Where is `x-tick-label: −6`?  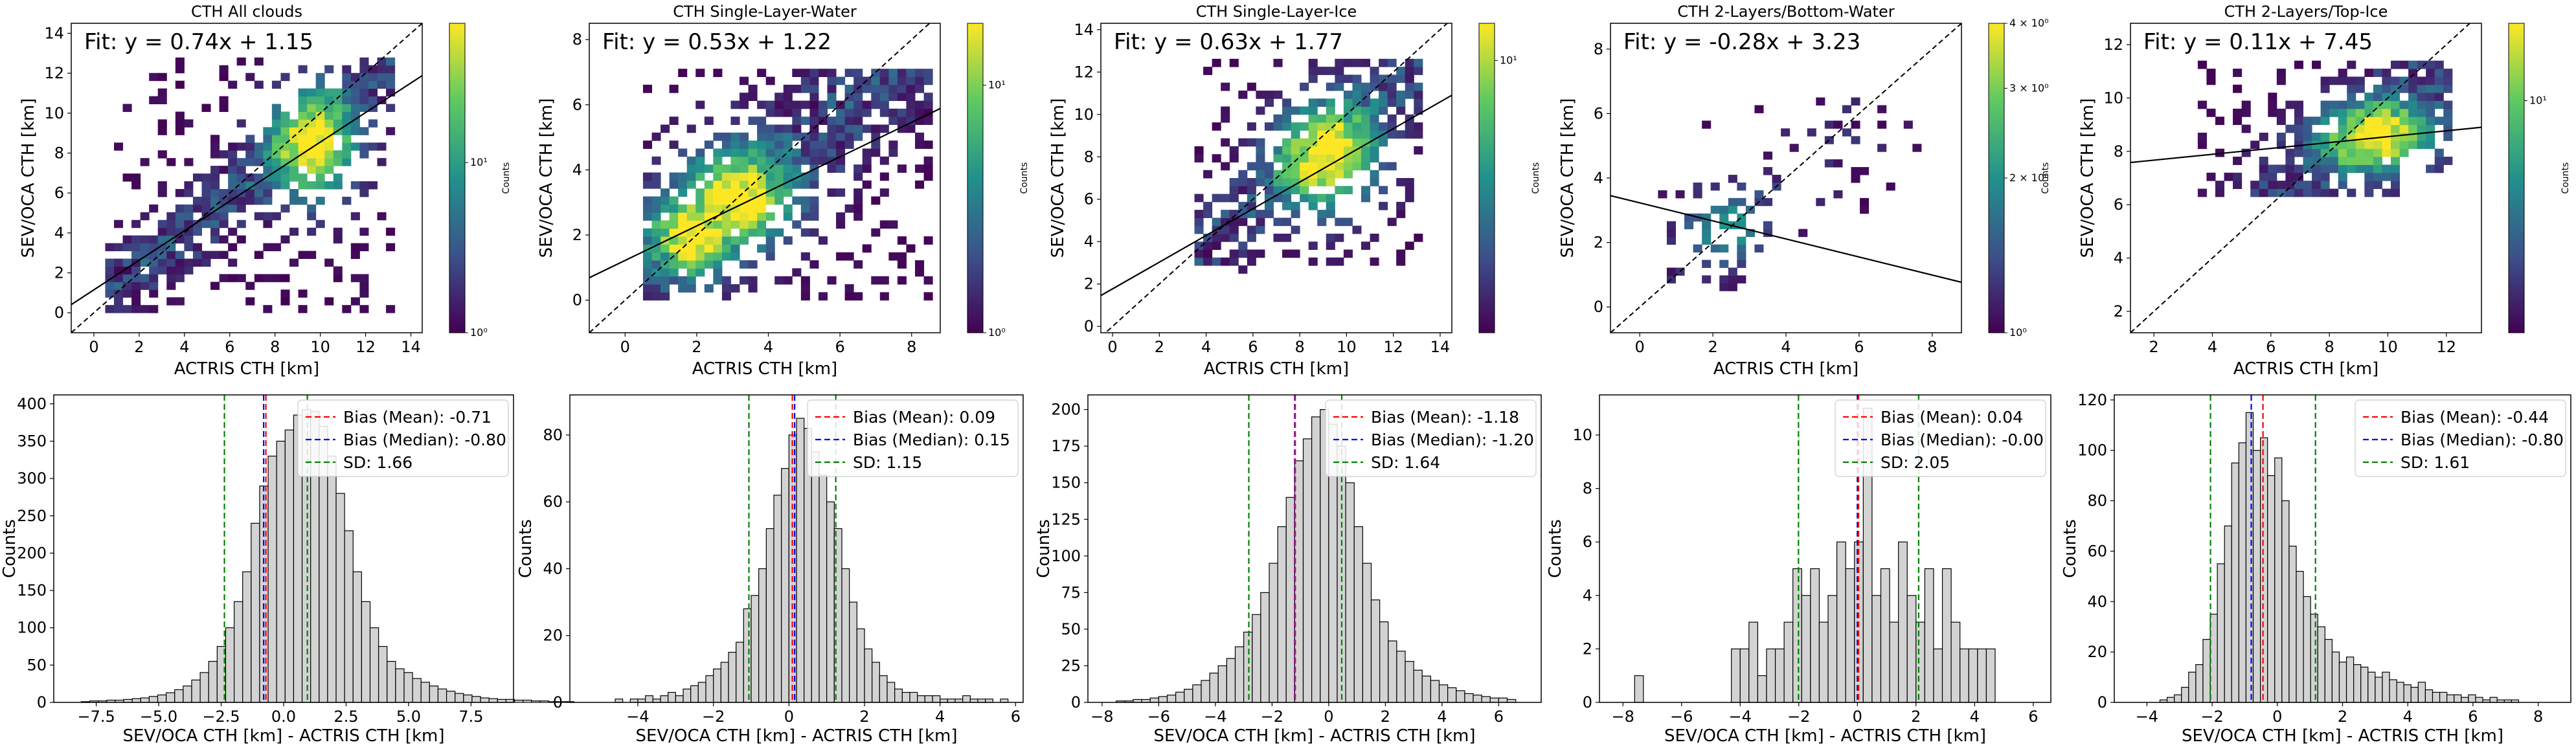
x-tick-label: −6 is located at coordinates (1158, 717).